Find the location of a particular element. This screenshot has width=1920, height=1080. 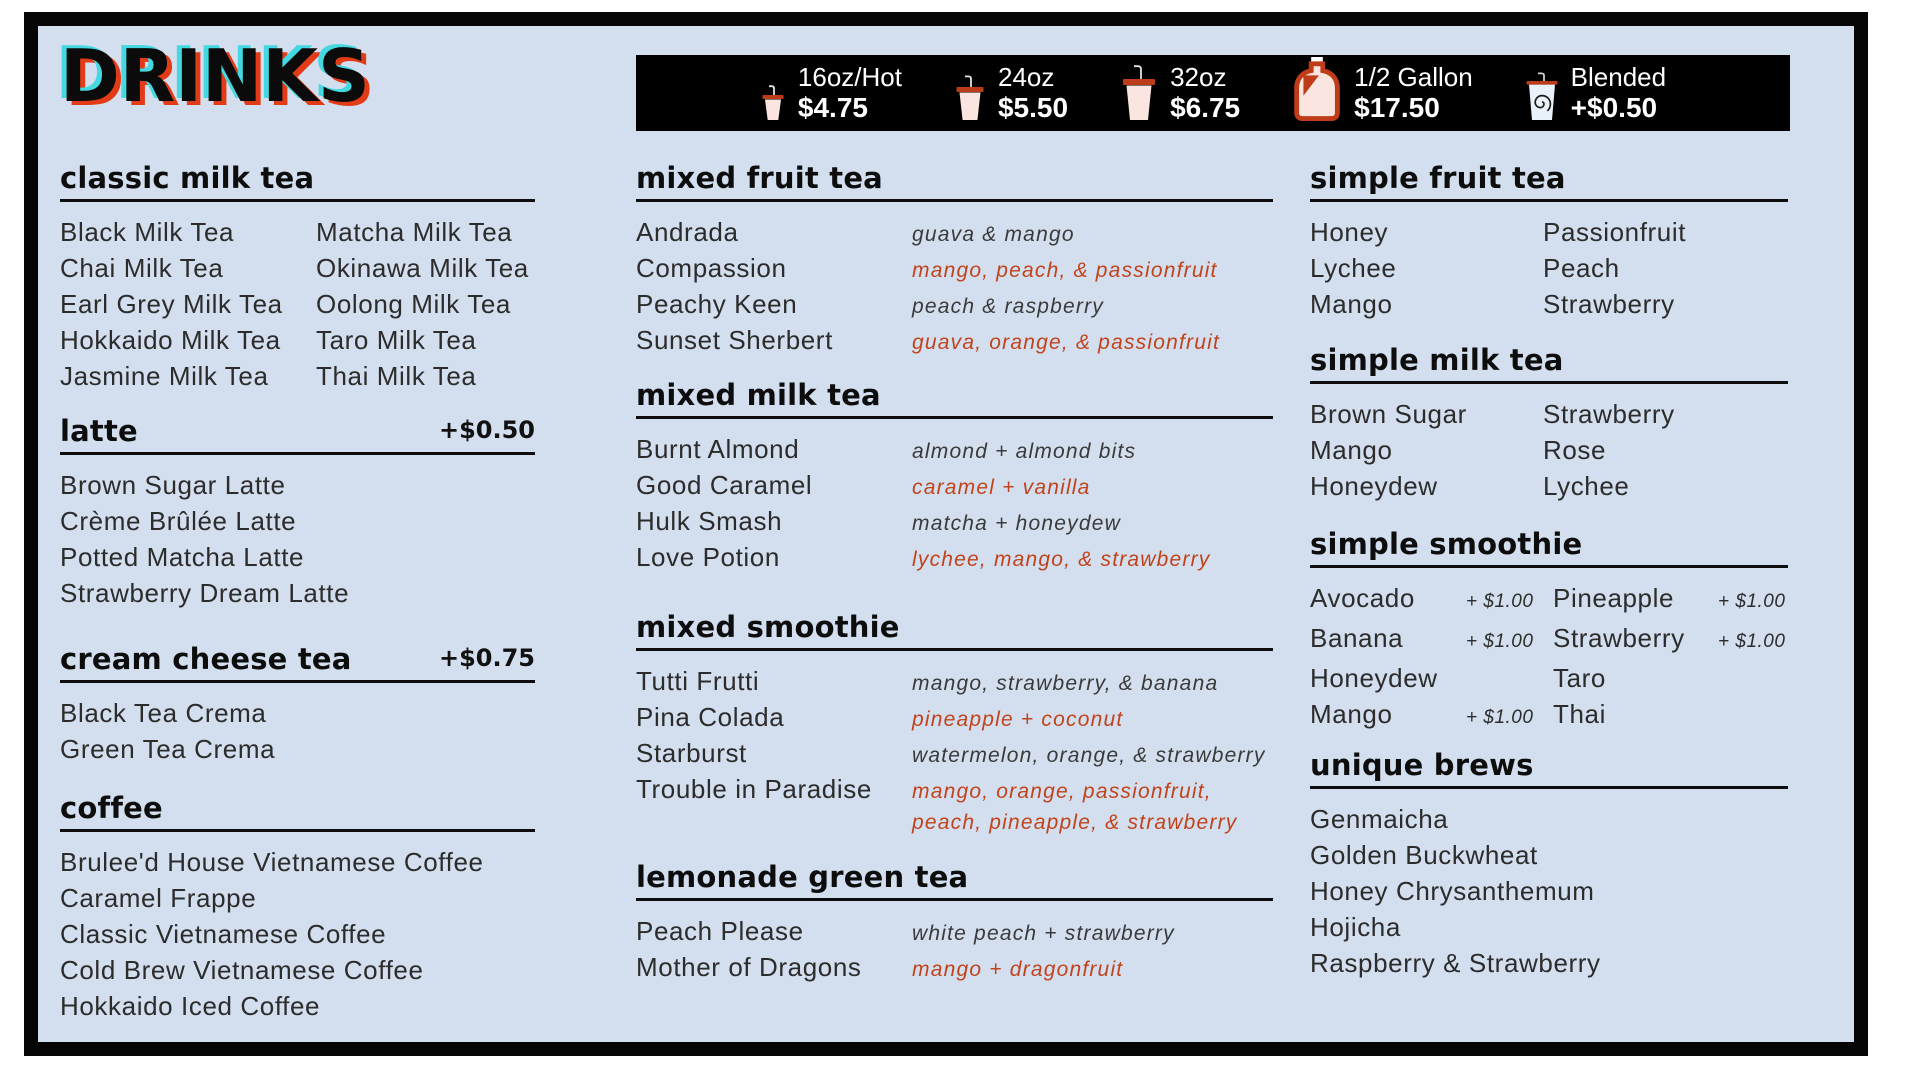

menu-item-description: guava & mango is located at coordinates (993, 234).